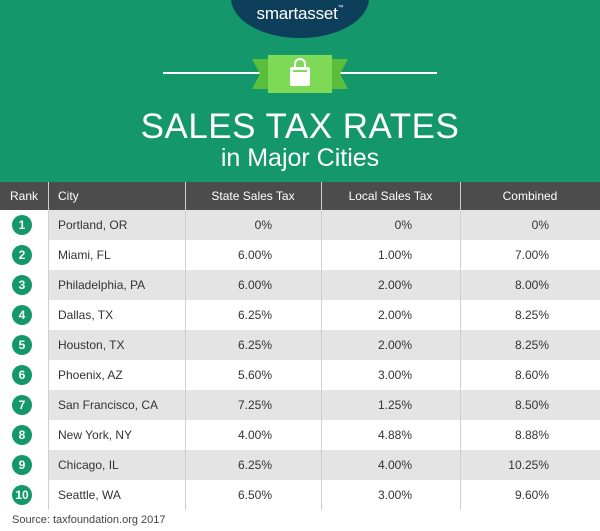 The width and height of the screenshot is (600, 531). I want to click on page-subtitle: in Major Cities, so click(300, 158).